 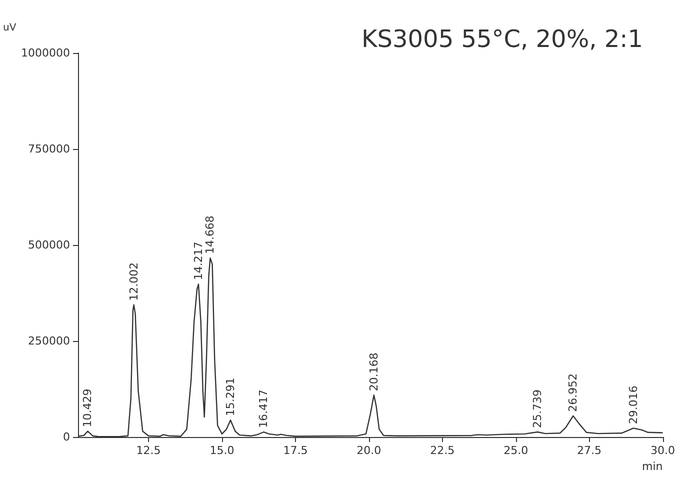 What do you see at coordinates (295, 450) in the screenshot?
I see `x-tick-label: 17.5` at bounding box center [295, 450].